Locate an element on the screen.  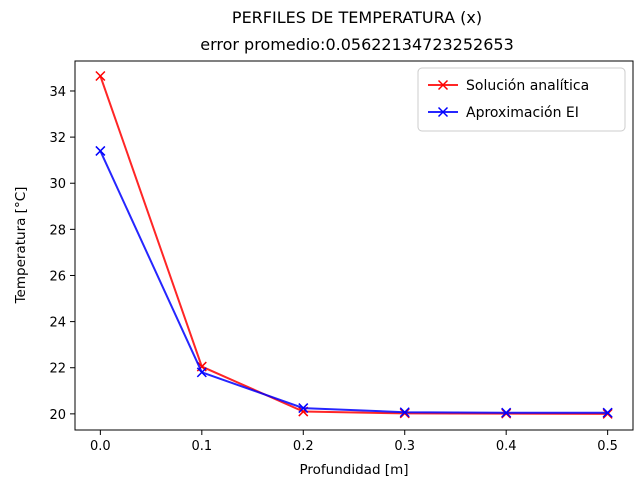
x-tick-label: 0.2 is located at coordinates (303, 446).